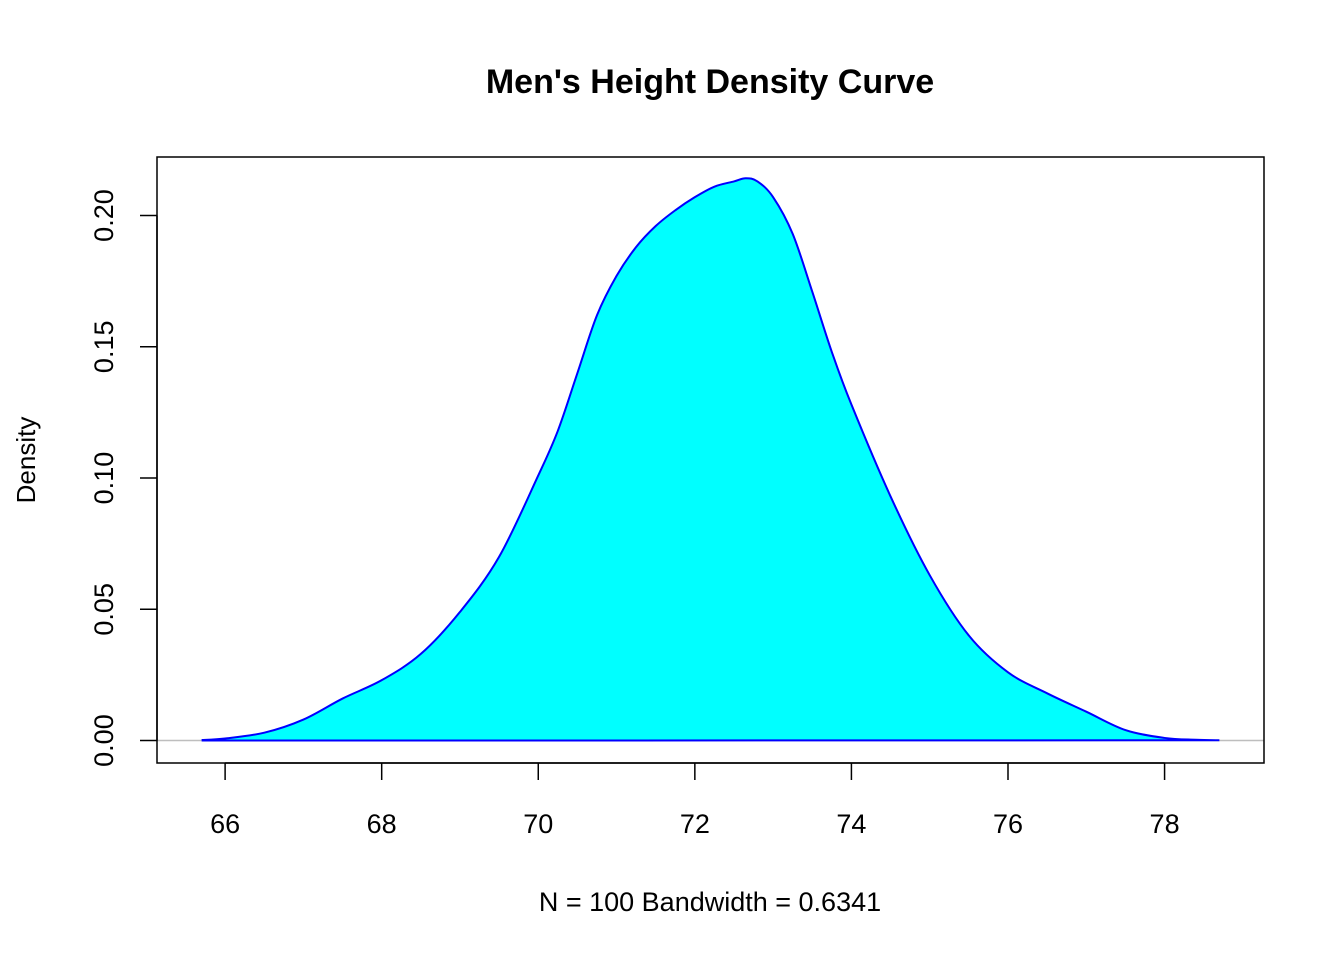 Image resolution: width=1344 pixels, height=960 pixels. I want to click on x-tick-label-70: 70, so click(538, 824).